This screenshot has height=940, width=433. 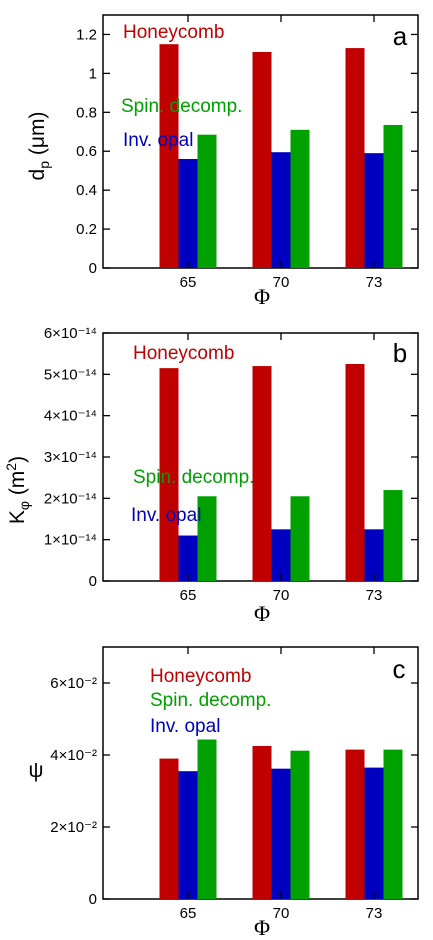 What do you see at coordinates (70, 457) in the screenshot?
I see `y-tick-label: 3×10⁻¹⁴` at bounding box center [70, 457].